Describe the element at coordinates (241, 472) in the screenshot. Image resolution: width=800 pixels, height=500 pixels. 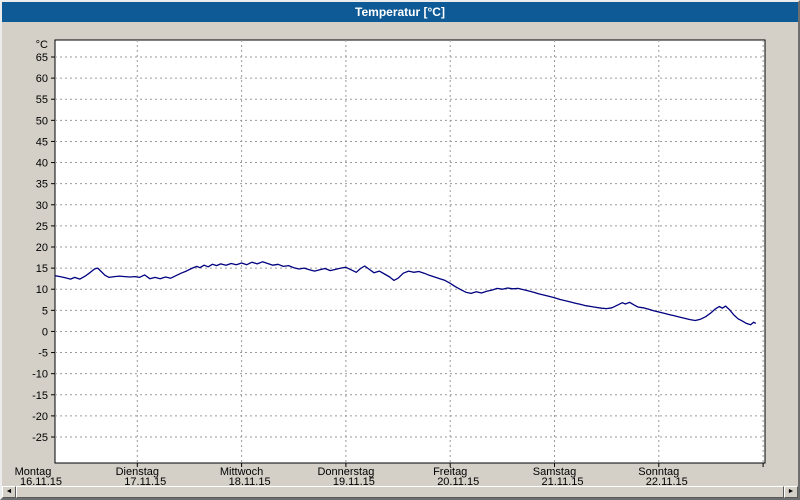
I see `x-axis-day-label: Mittwoch` at that location.